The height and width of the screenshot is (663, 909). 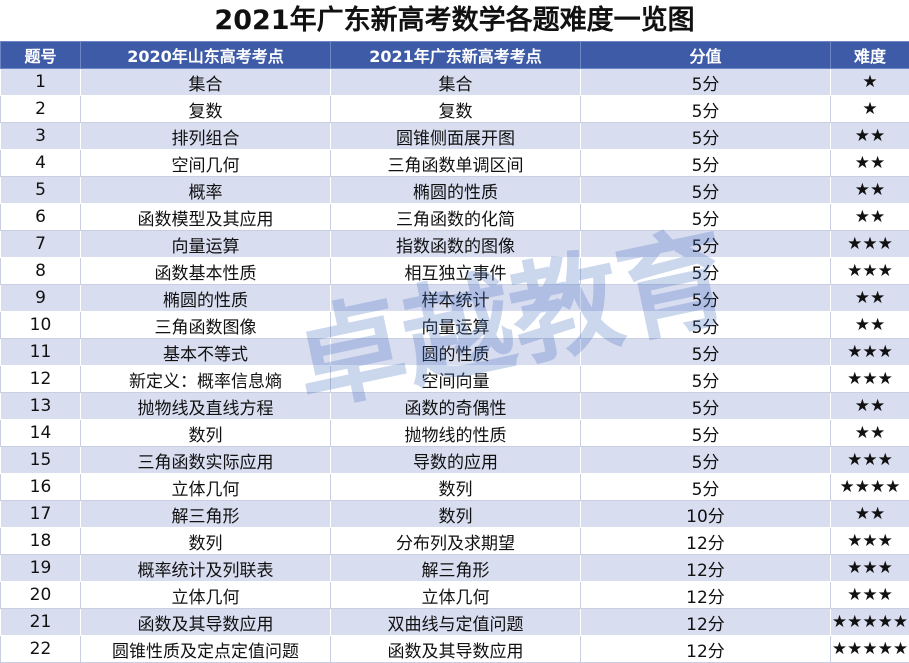 What do you see at coordinates (456, 622) in the screenshot?
I see `table-cell: 双曲线与定值问题` at bounding box center [456, 622].